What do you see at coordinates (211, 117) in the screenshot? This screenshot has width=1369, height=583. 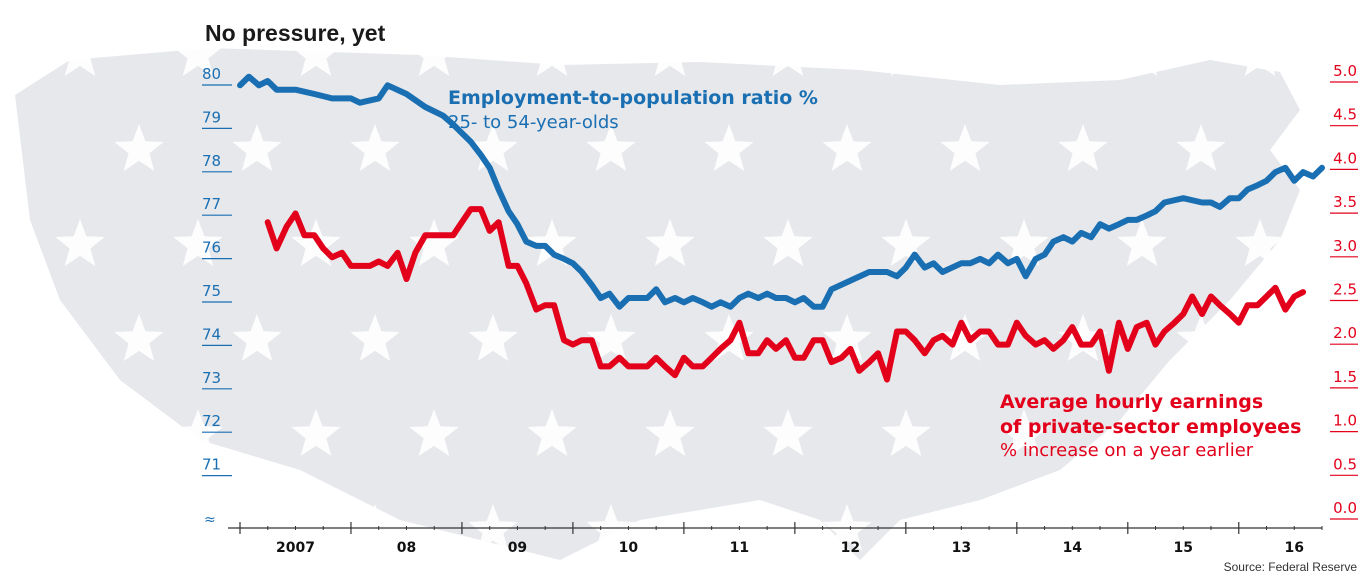 I see `left-axis-tick-label: 79` at bounding box center [211, 117].